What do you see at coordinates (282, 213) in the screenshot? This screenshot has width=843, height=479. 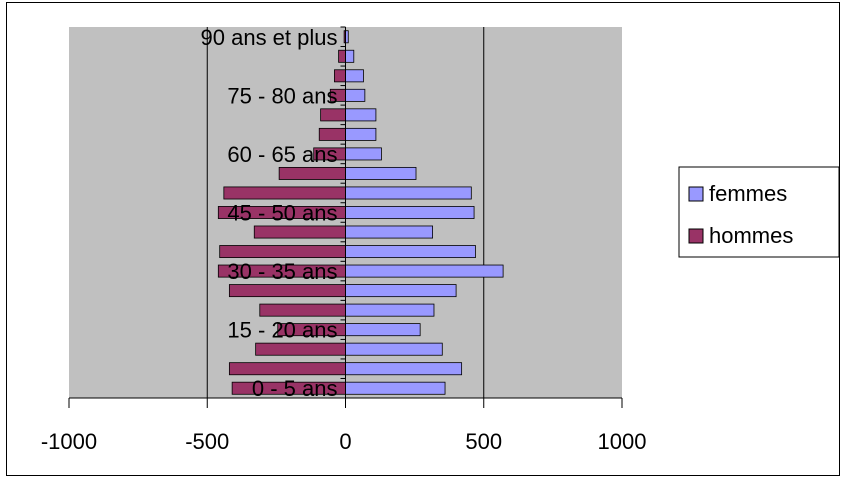 I see `category-label: 45 - 50 ans` at bounding box center [282, 213].